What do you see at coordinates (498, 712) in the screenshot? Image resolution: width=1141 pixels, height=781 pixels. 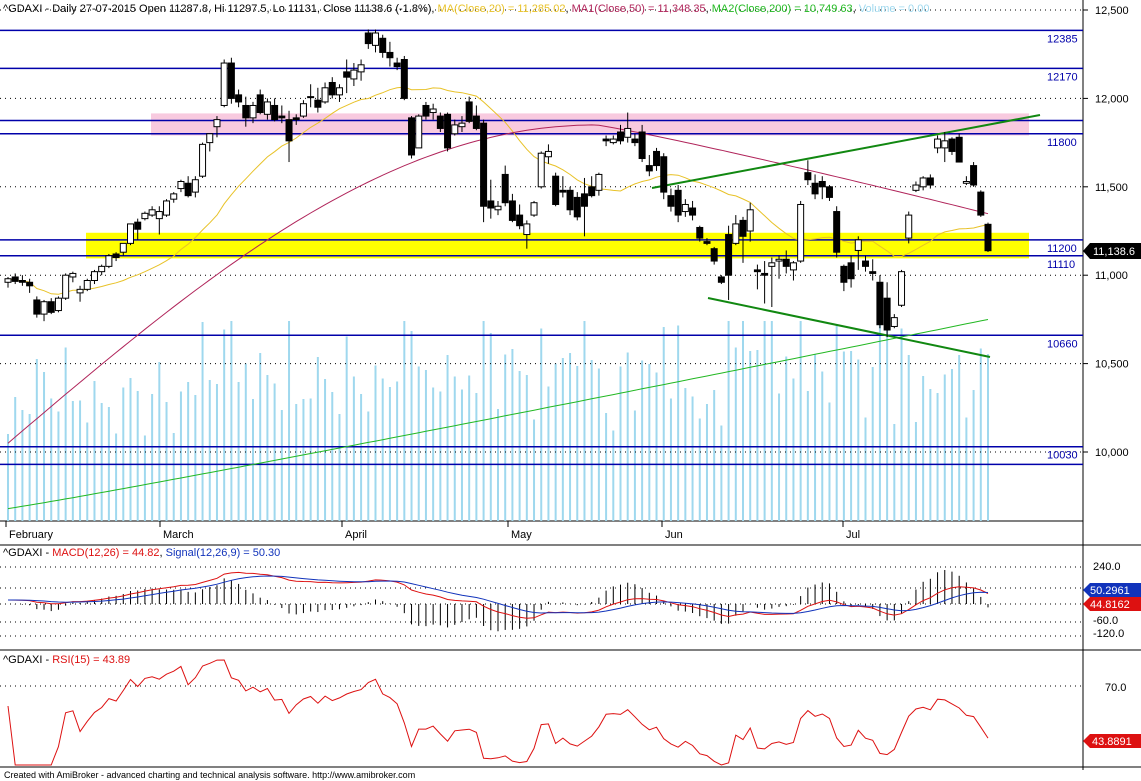 I see `rsi-line` at bounding box center [498, 712].